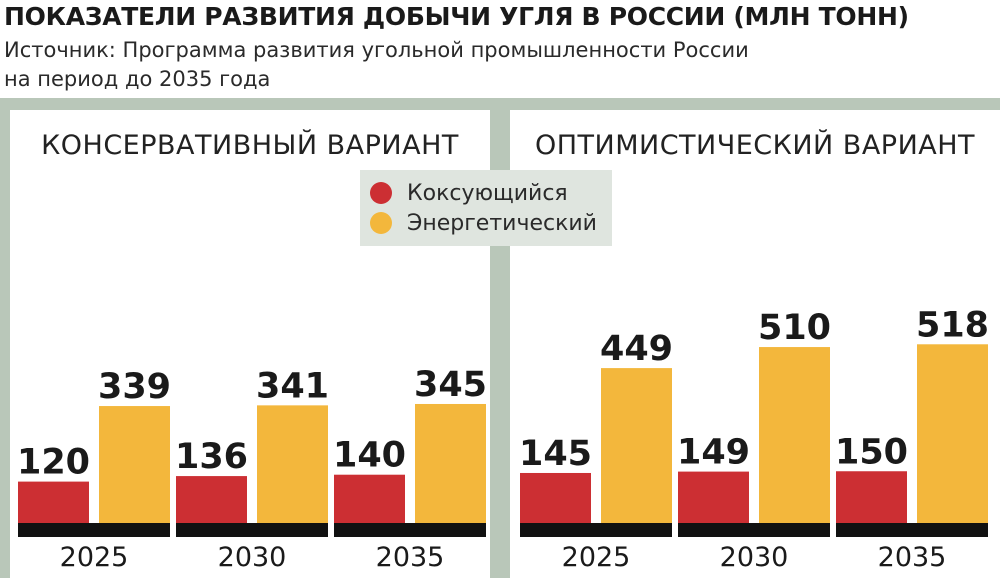 Image resolution: width=1000 pixels, height=578 pixels. Describe the element at coordinates (252, 530) in the screenshot. I see `axis-baseline-2030-chart1` at that location.